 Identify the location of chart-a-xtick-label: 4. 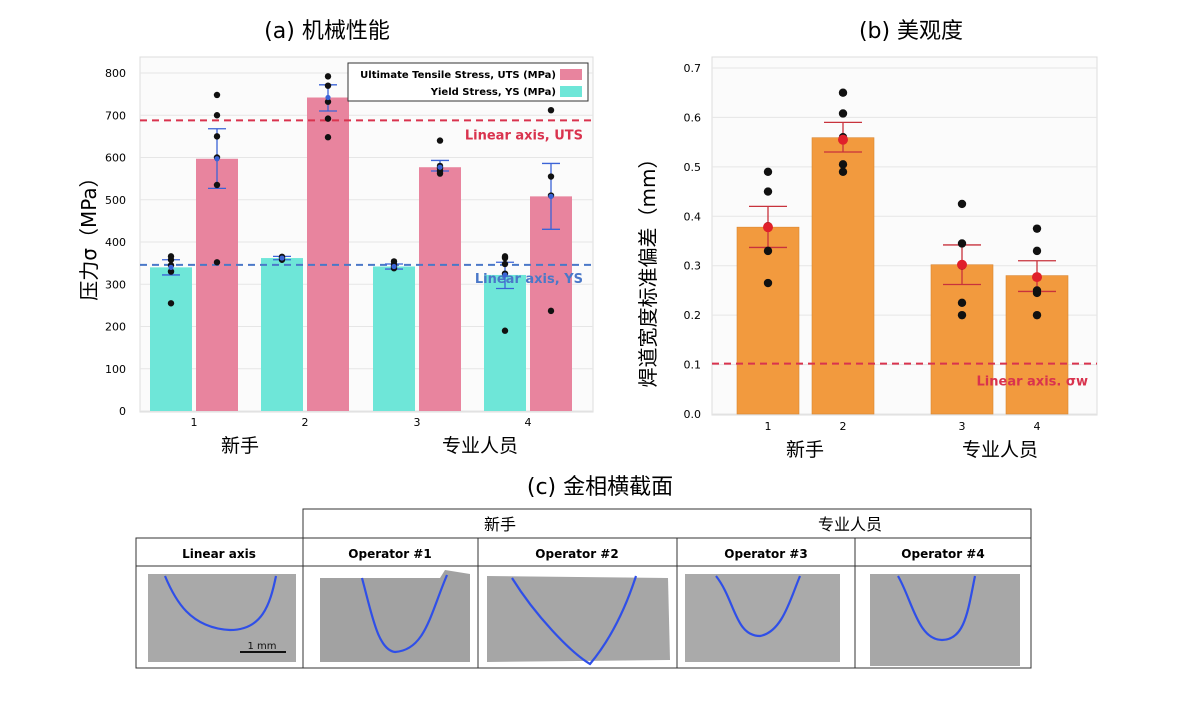
(528, 422).